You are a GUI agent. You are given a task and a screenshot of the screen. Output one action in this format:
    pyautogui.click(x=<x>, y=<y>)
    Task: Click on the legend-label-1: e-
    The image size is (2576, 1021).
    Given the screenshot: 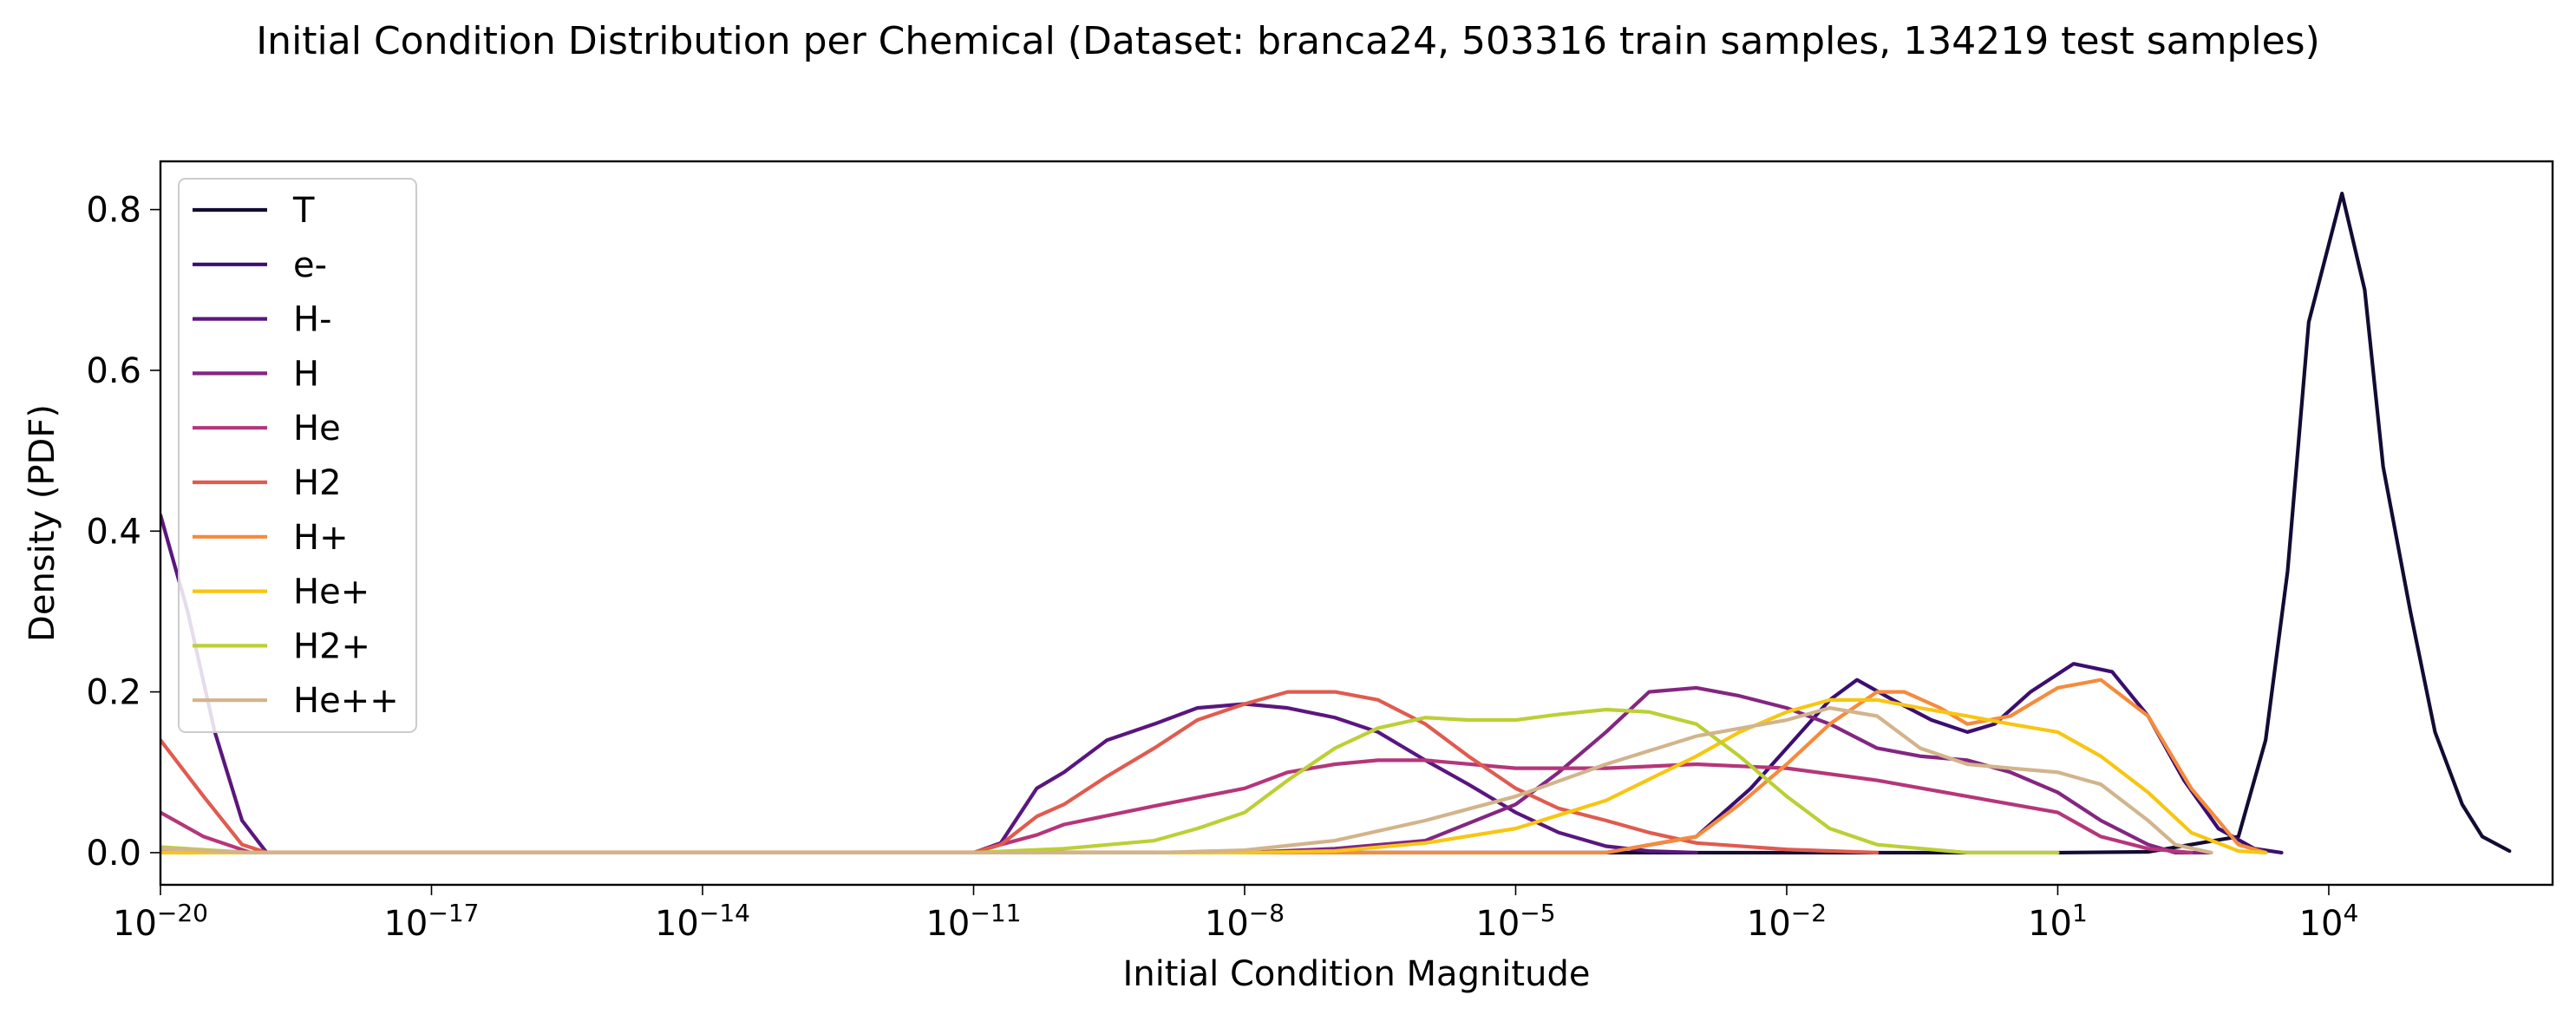 What is the action you would take?
    pyautogui.click(x=310, y=265)
    